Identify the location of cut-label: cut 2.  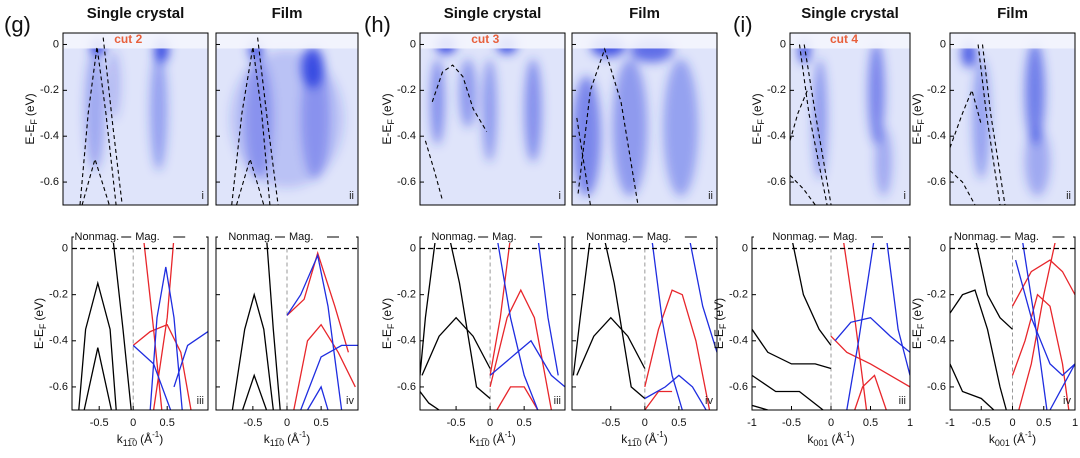
(128, 39).